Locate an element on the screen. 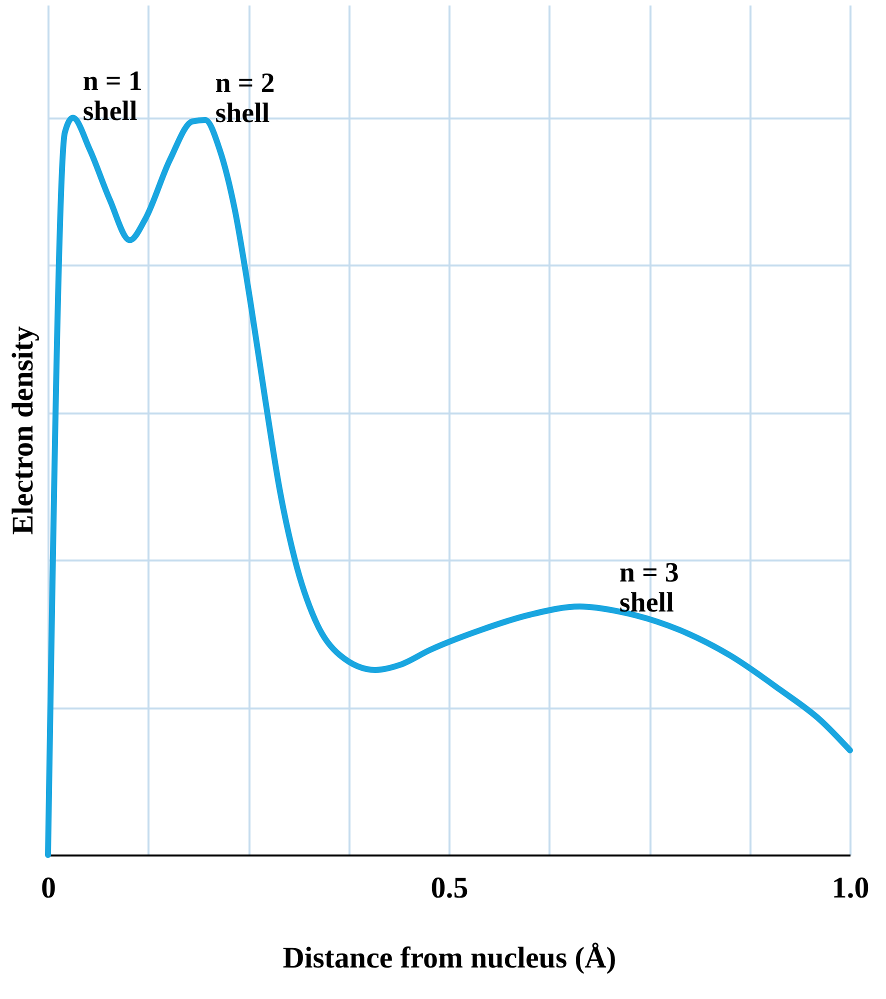 The image size is (886, 999). y-axis-title: Electron density is located at coordinates (23, 430).